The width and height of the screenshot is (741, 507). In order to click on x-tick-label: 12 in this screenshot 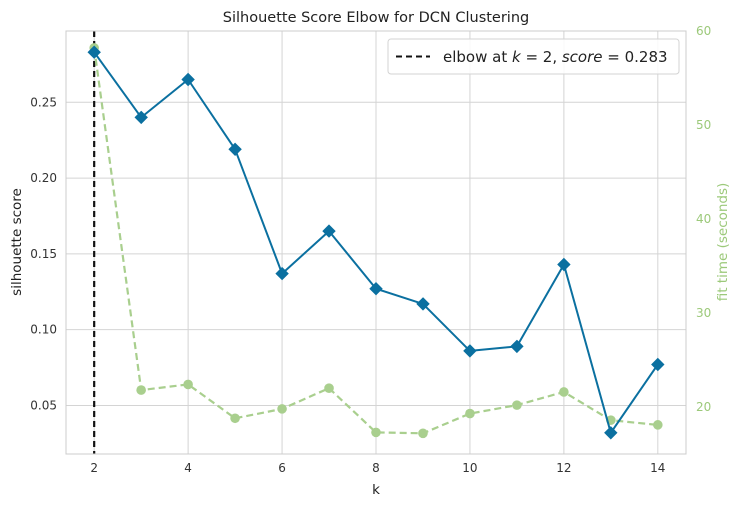, I will do `click(563, 468)`.